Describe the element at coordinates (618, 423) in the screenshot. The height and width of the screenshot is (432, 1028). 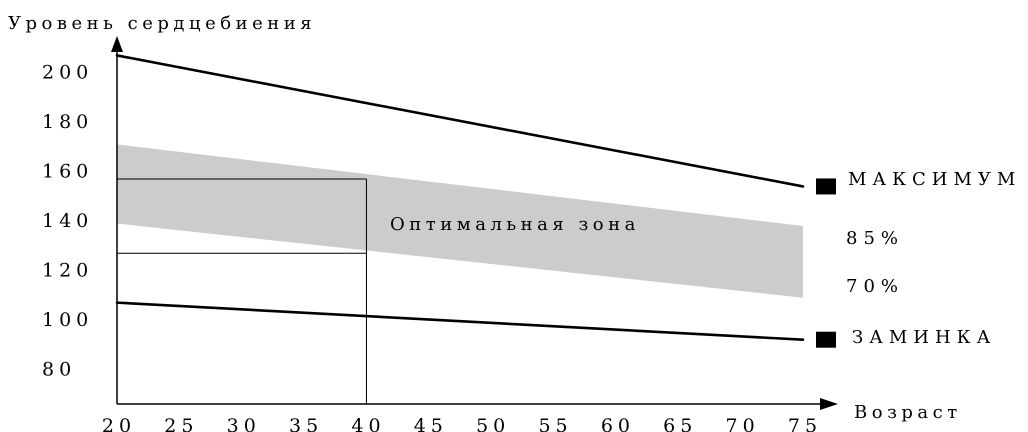
I see `x-tick-label: 60` at that location.